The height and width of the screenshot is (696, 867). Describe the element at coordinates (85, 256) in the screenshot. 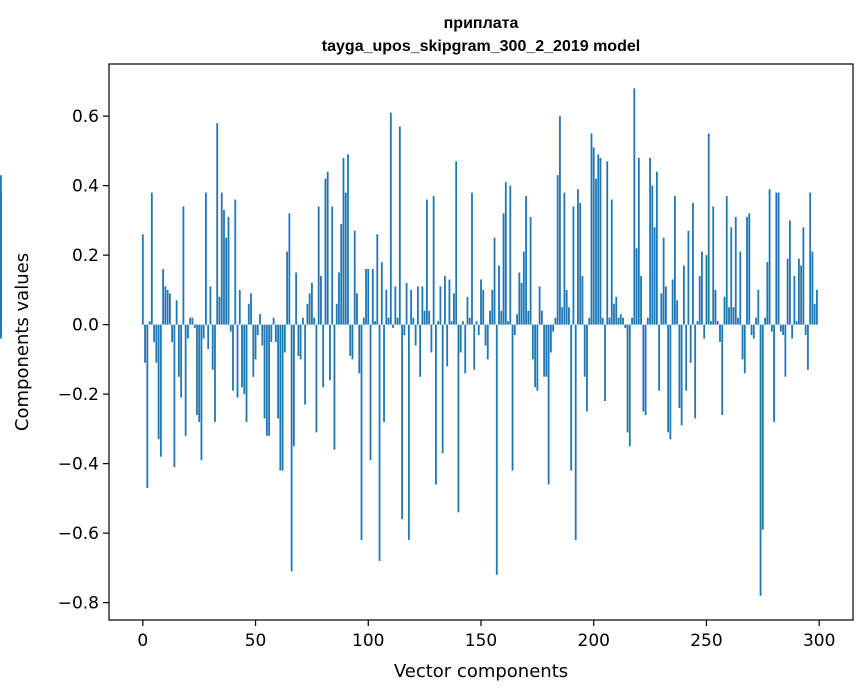

I see `y-tick-label: 0.2` at that location.